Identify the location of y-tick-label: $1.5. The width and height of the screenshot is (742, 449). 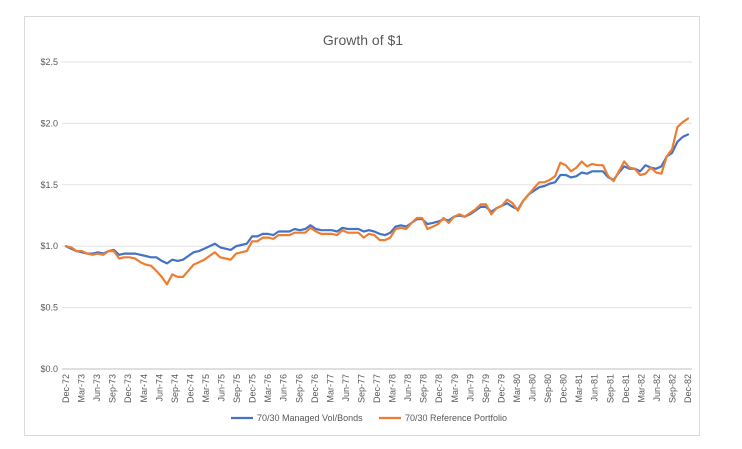
(49, 185).